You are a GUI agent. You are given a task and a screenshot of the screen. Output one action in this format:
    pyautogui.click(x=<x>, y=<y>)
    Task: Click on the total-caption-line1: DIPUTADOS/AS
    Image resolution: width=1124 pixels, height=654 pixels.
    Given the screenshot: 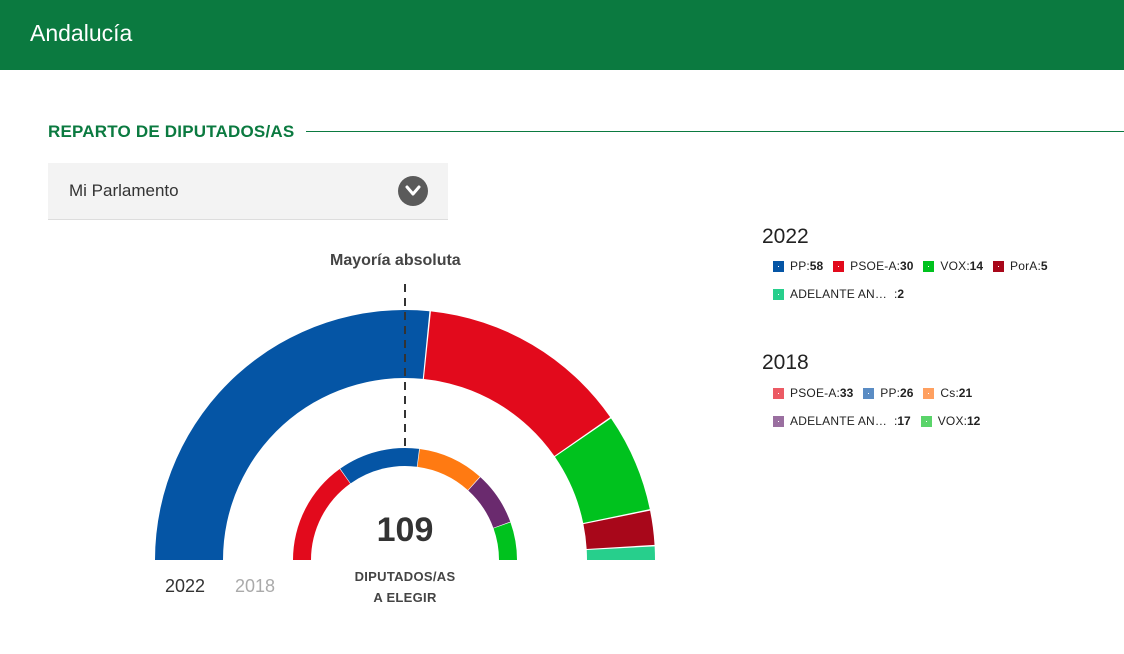 What is the action you would take?
    pyautogui.click(x=405, y=576)
    